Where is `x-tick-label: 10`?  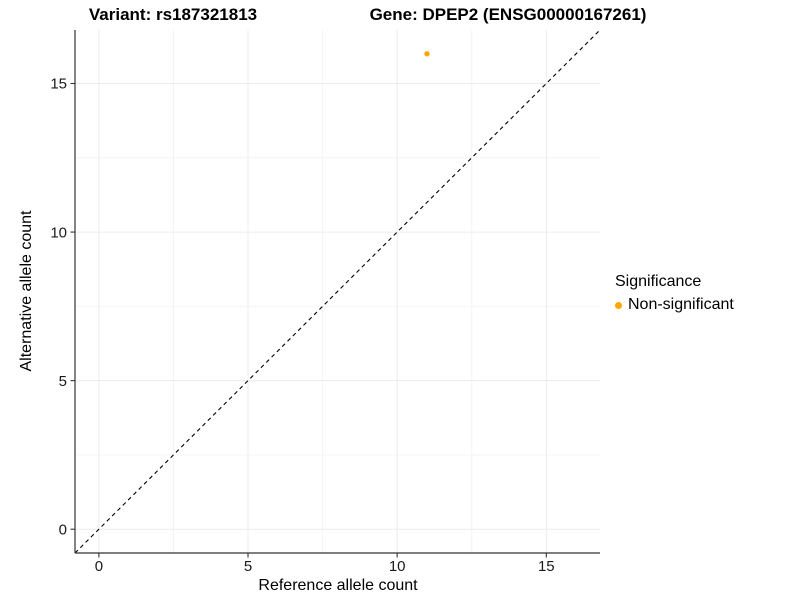
x-tick-label: 10 is located at coordinates (397, 566).